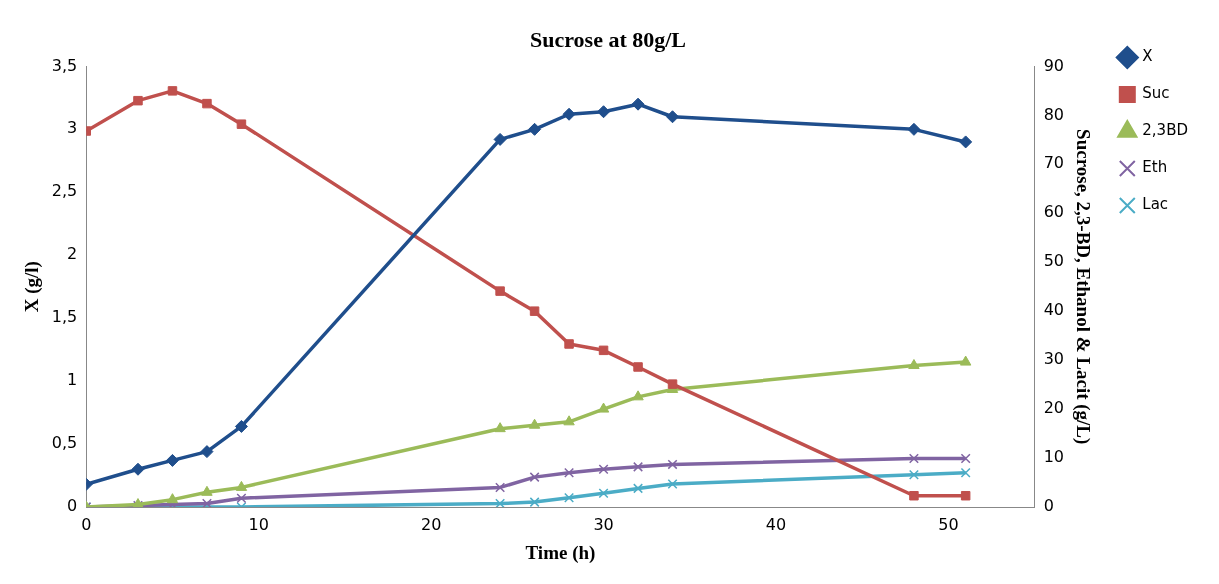  I want to click on y-tick-label: 2, so click(72, 254).